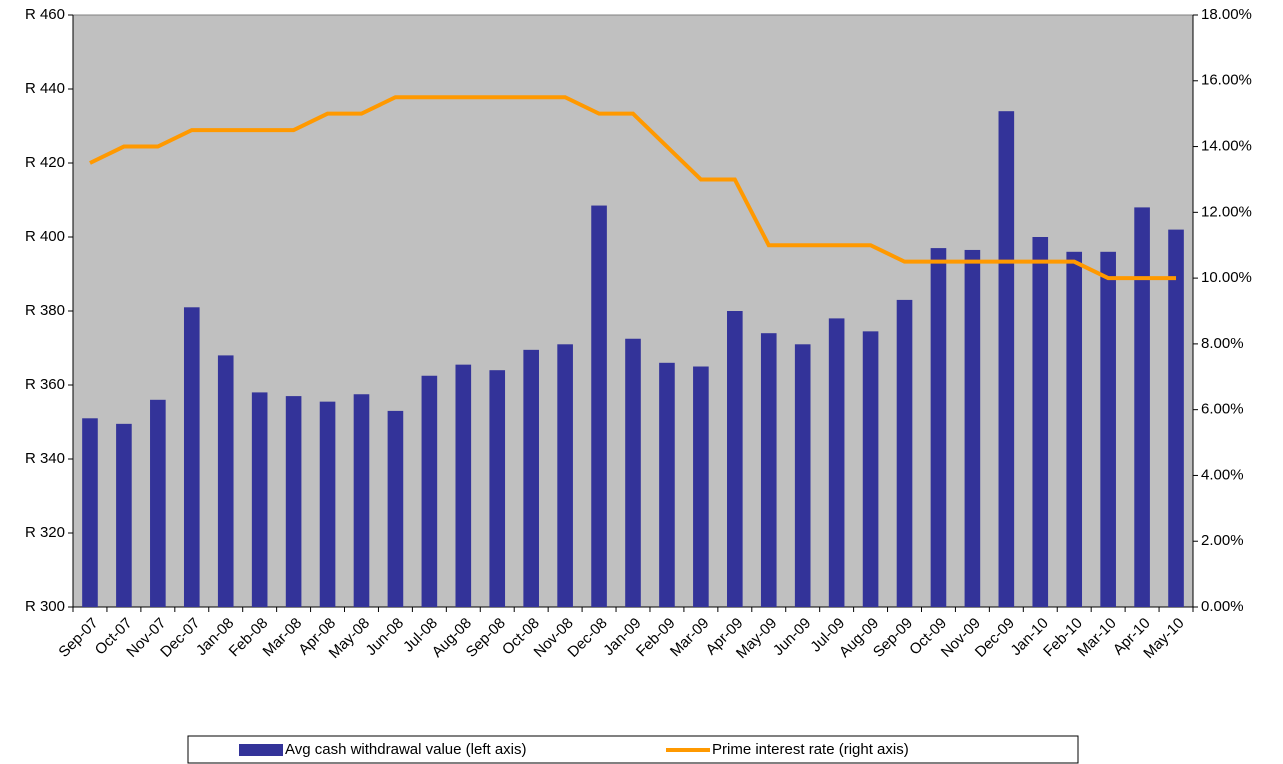  What do you see at coordinates (45, 162) in the screenshot?
I see `y-tick-label: R 420` at bounding box center [45, 162].